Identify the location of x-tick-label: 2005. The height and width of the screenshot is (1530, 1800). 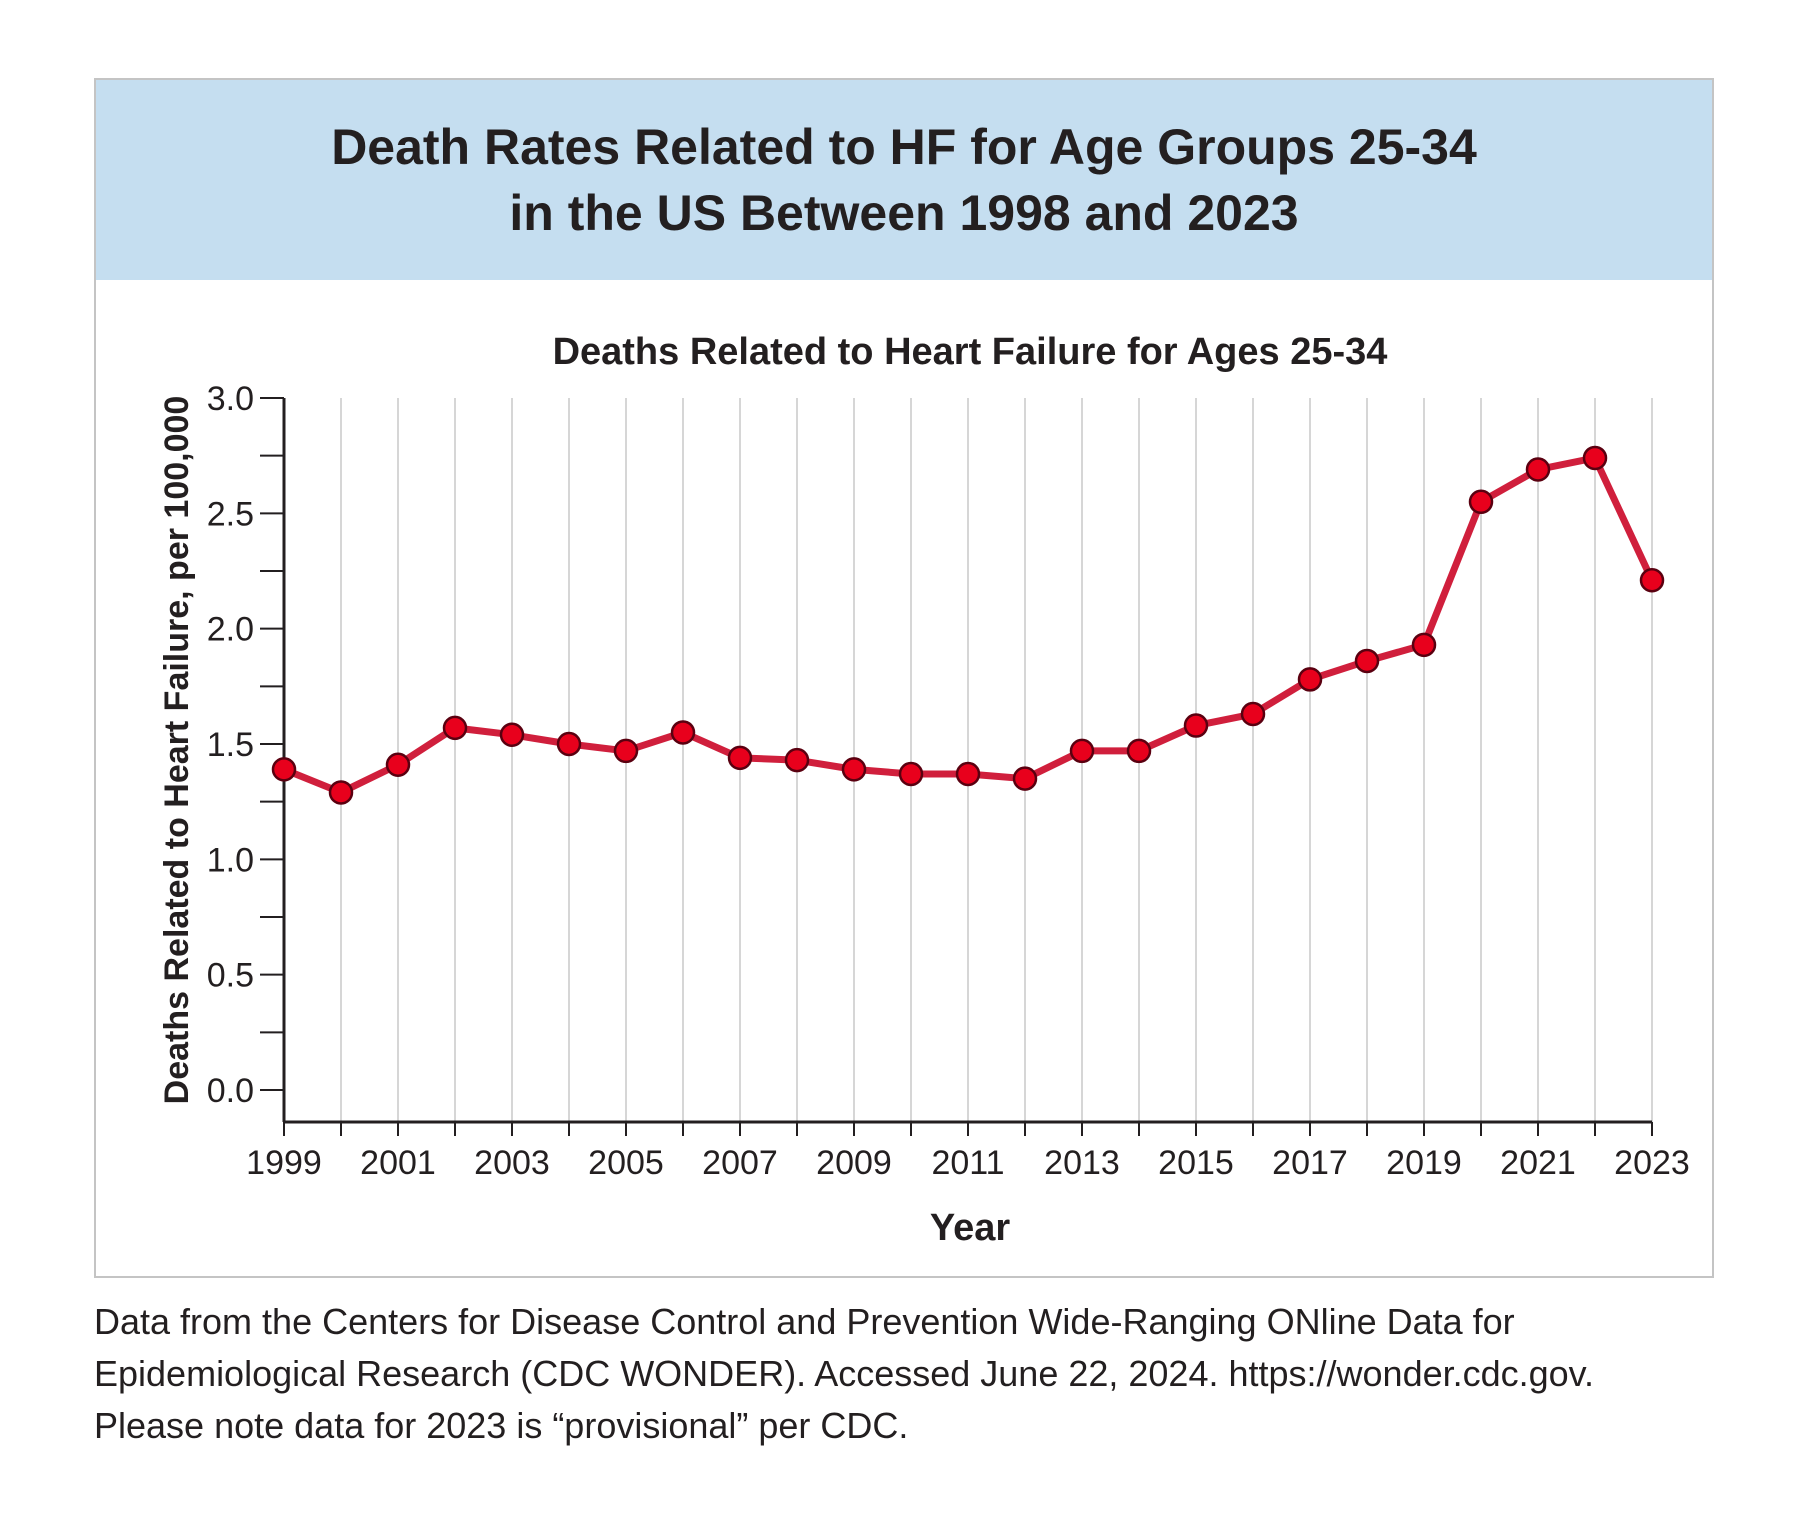
(626, 1163).